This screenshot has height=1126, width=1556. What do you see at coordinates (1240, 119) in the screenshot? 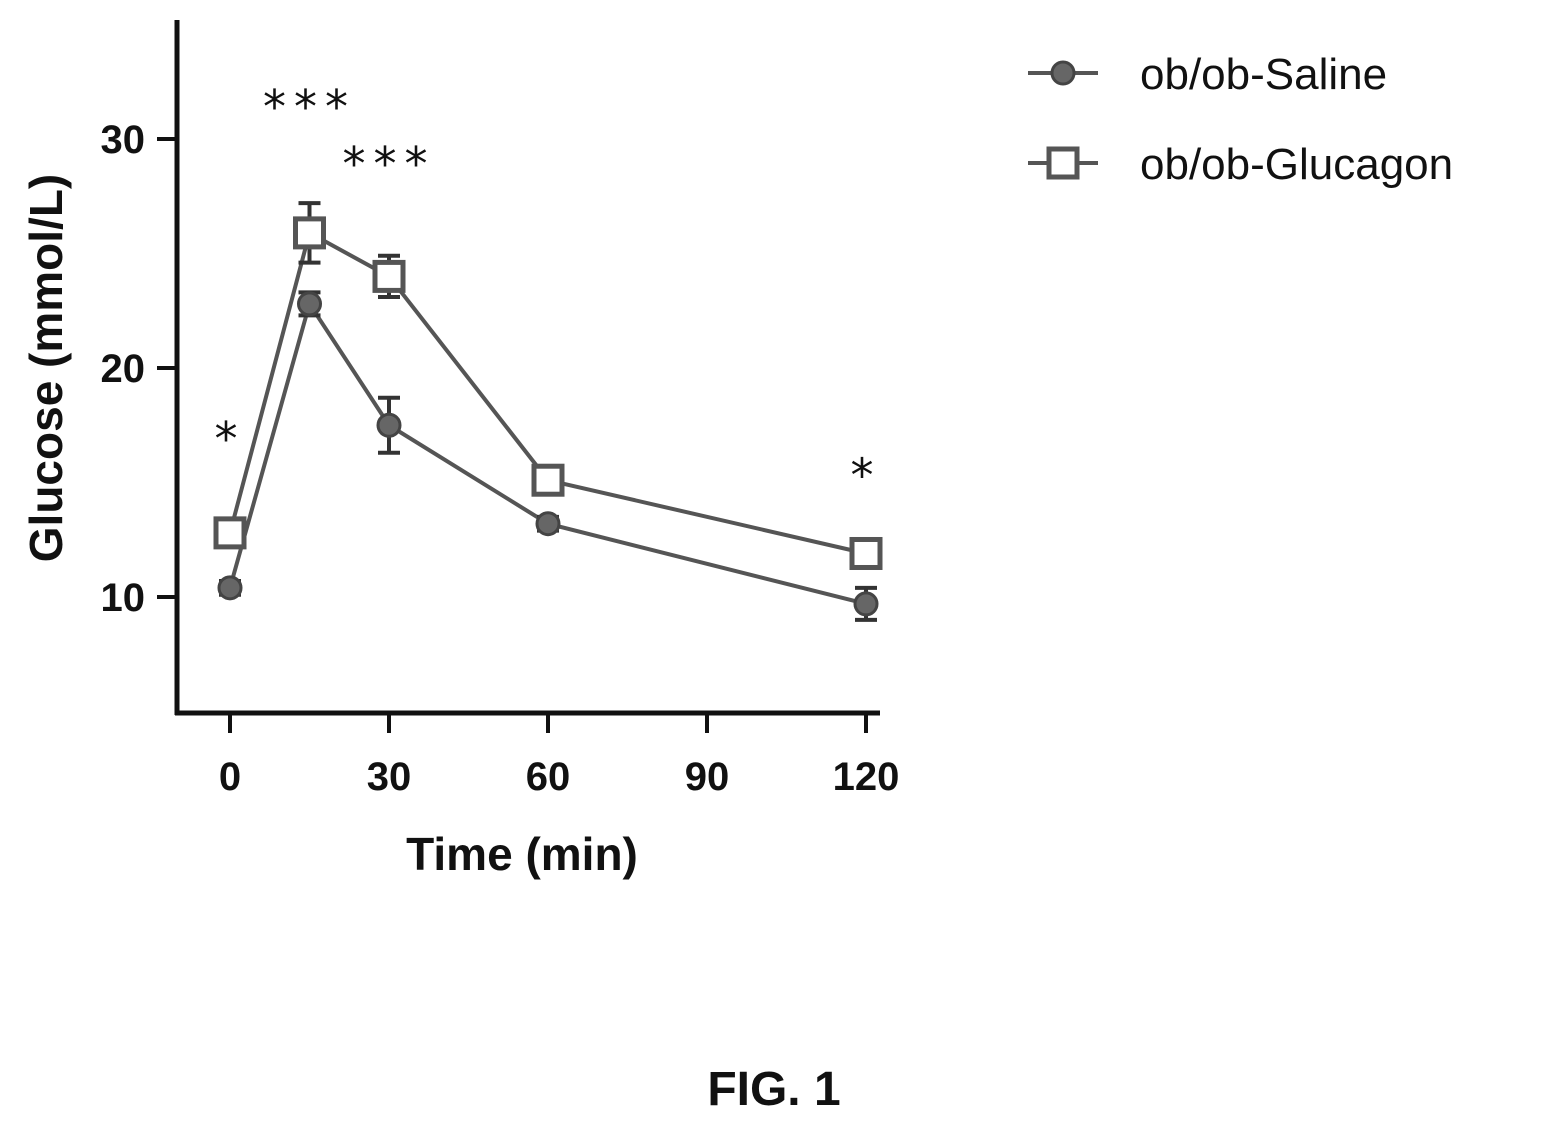
I see `legend: ob/ob-Saline ob/ob-Glucagon` at bounding box center [1240, 119].